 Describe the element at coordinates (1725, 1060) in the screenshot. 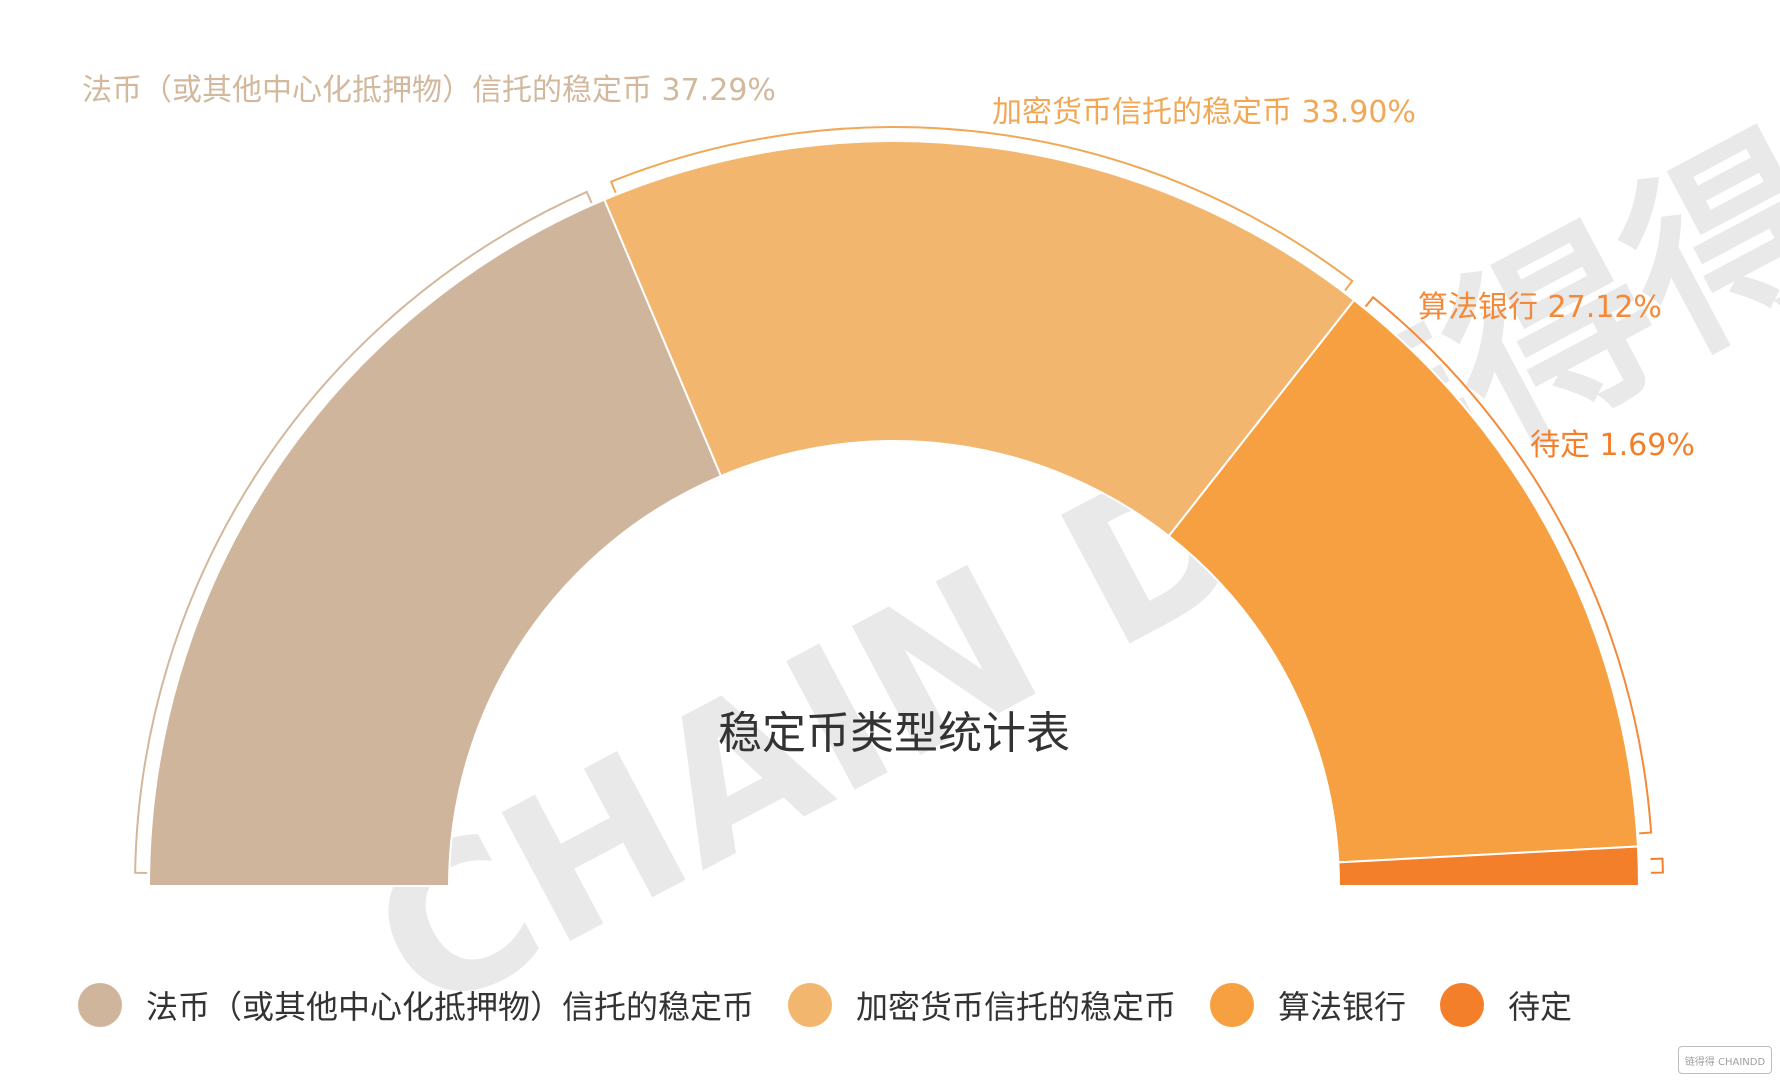

I see `corner-logo: 链得得 CHAINDD` at that location.